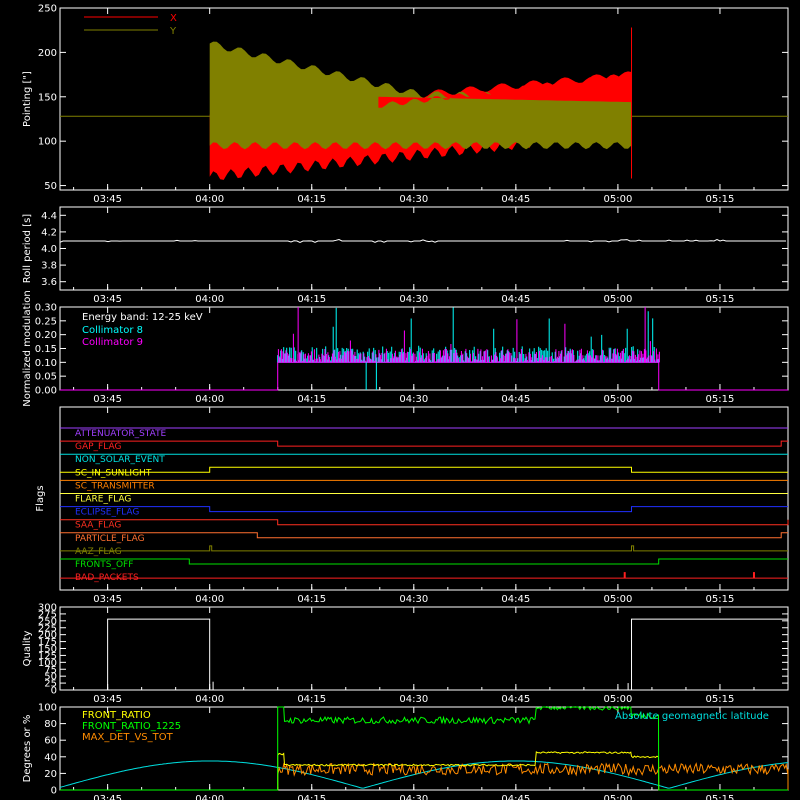 The height and width of the screenshot is (800, 800). Describe the element at coordinates (107, 199) in the screenshot. I see `pointing-xtick-label: 03:45` at that location.